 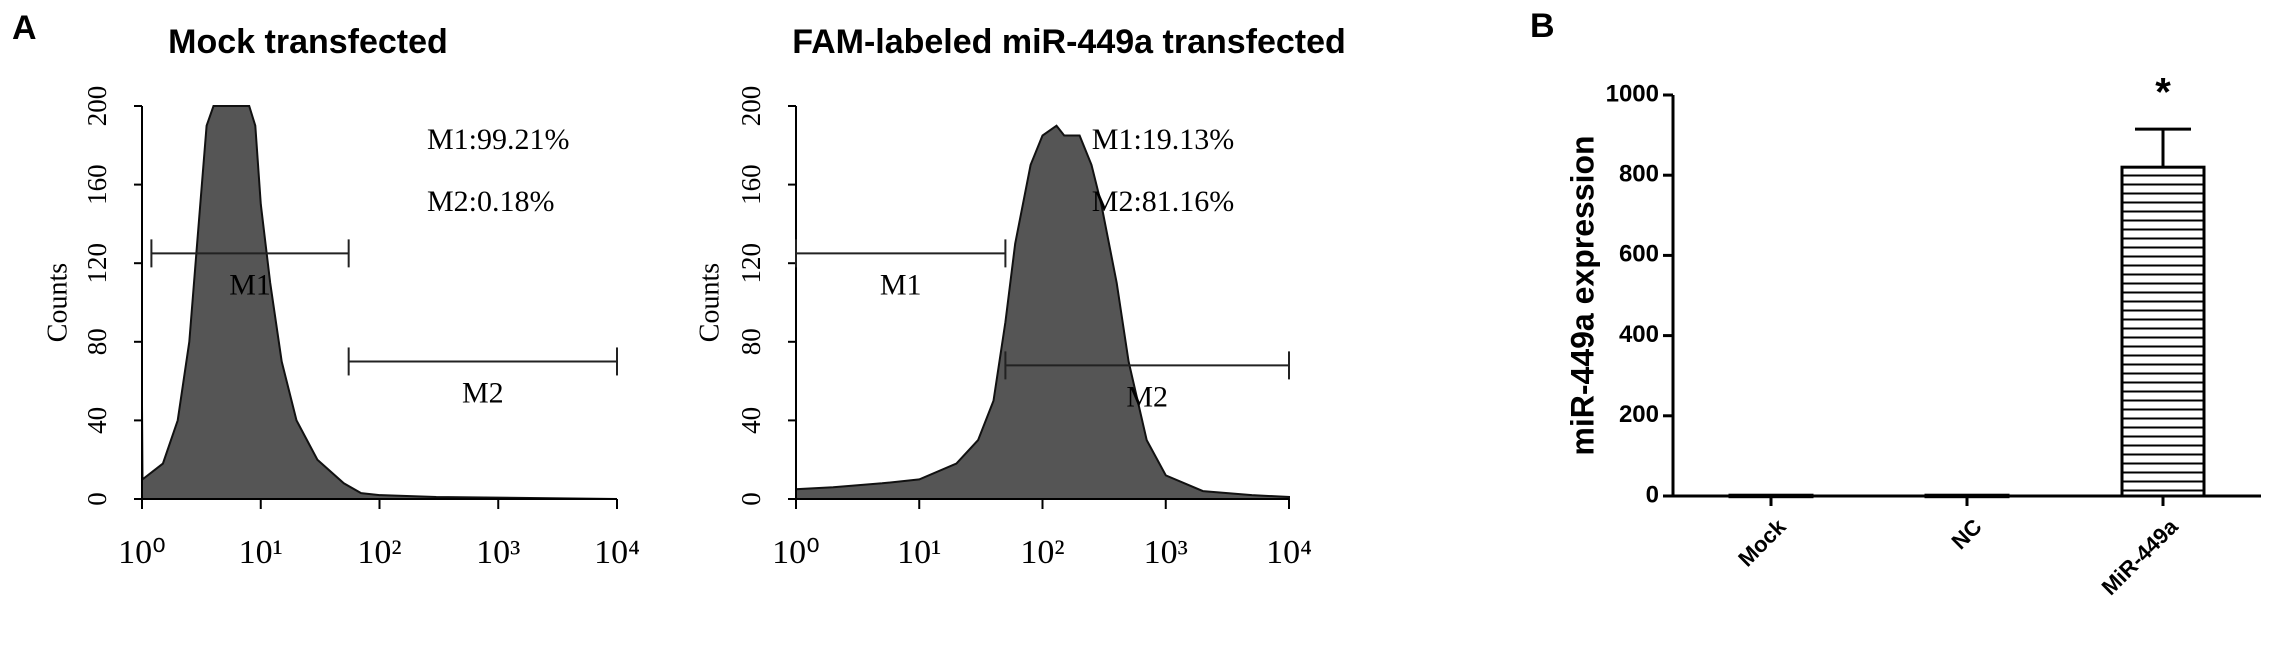 I want to click on annotation: M2:81.16%, so click(x=1163, y=201).